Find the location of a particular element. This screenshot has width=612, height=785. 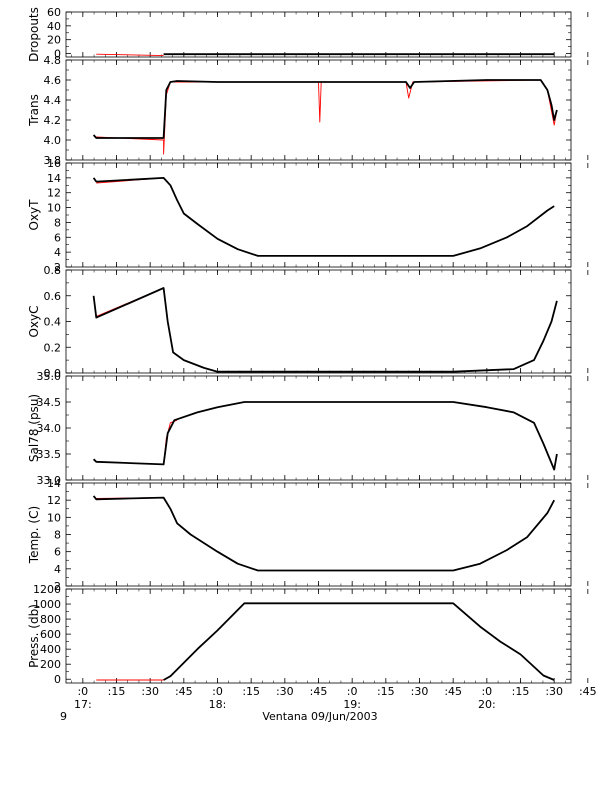

x-hour-label: 19: is located at coordinates (352, 704).